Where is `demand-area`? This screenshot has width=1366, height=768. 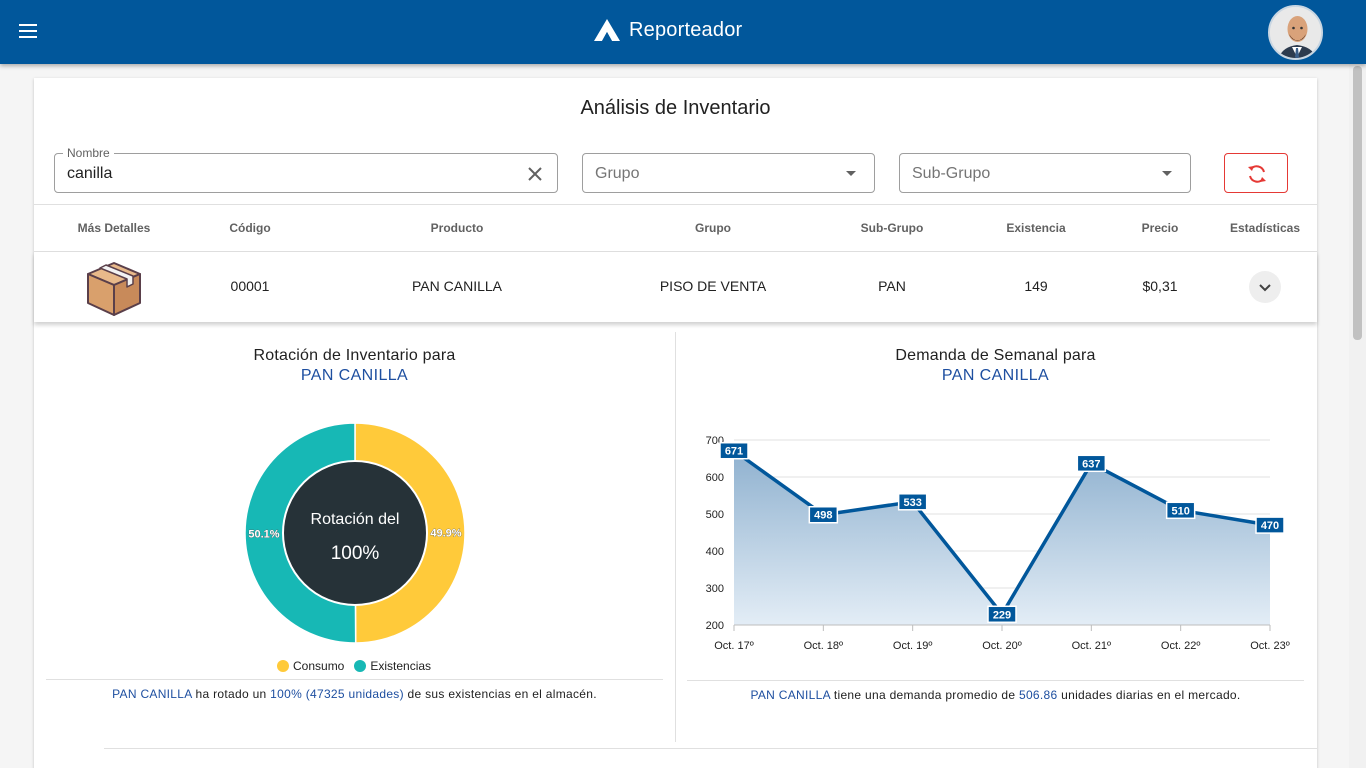 demand-area is located at coordinates (1002, 537).